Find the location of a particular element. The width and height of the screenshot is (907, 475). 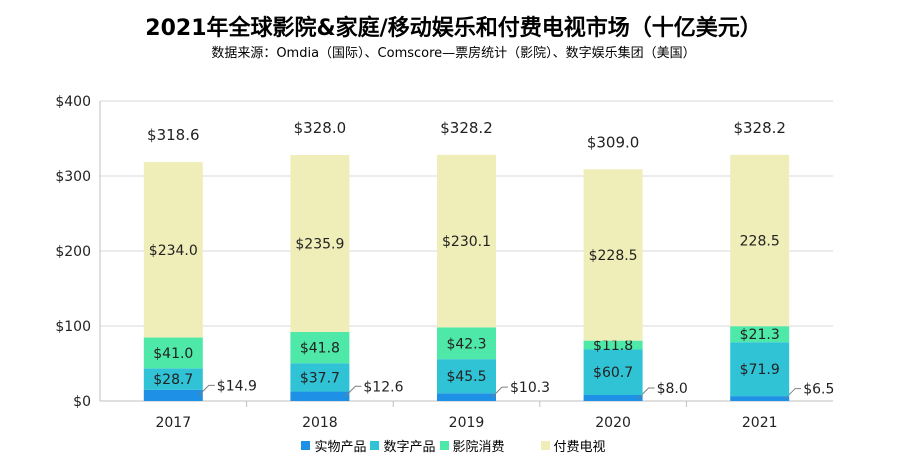

data-label-digital: $45.5 is located at coordinates (466, 377).